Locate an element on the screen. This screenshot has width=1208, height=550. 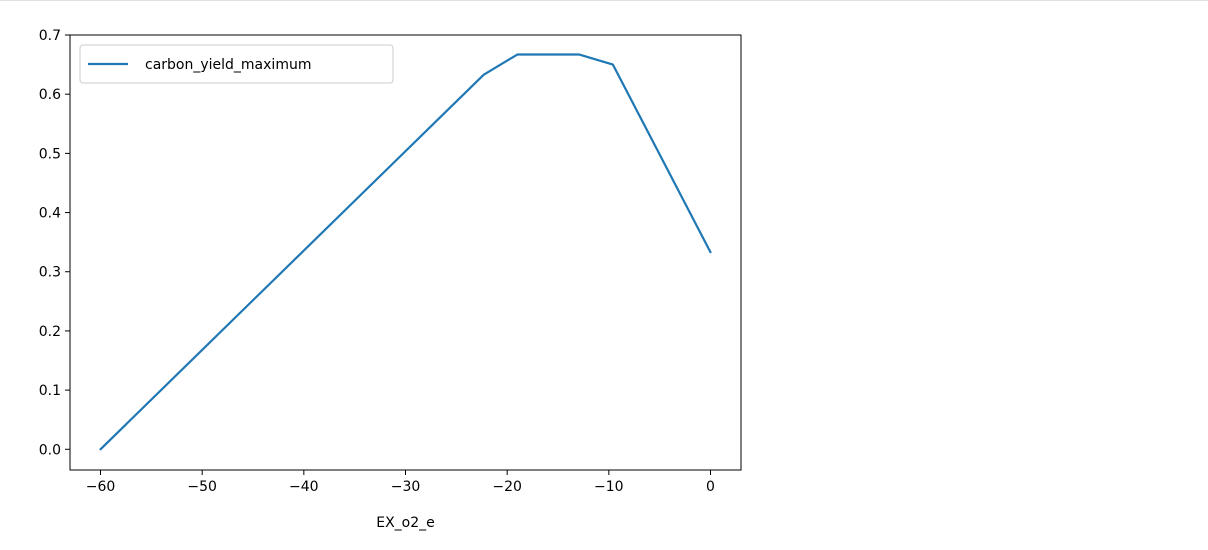
y-tick-label: 0.4 is located at coordinates (50, 214).